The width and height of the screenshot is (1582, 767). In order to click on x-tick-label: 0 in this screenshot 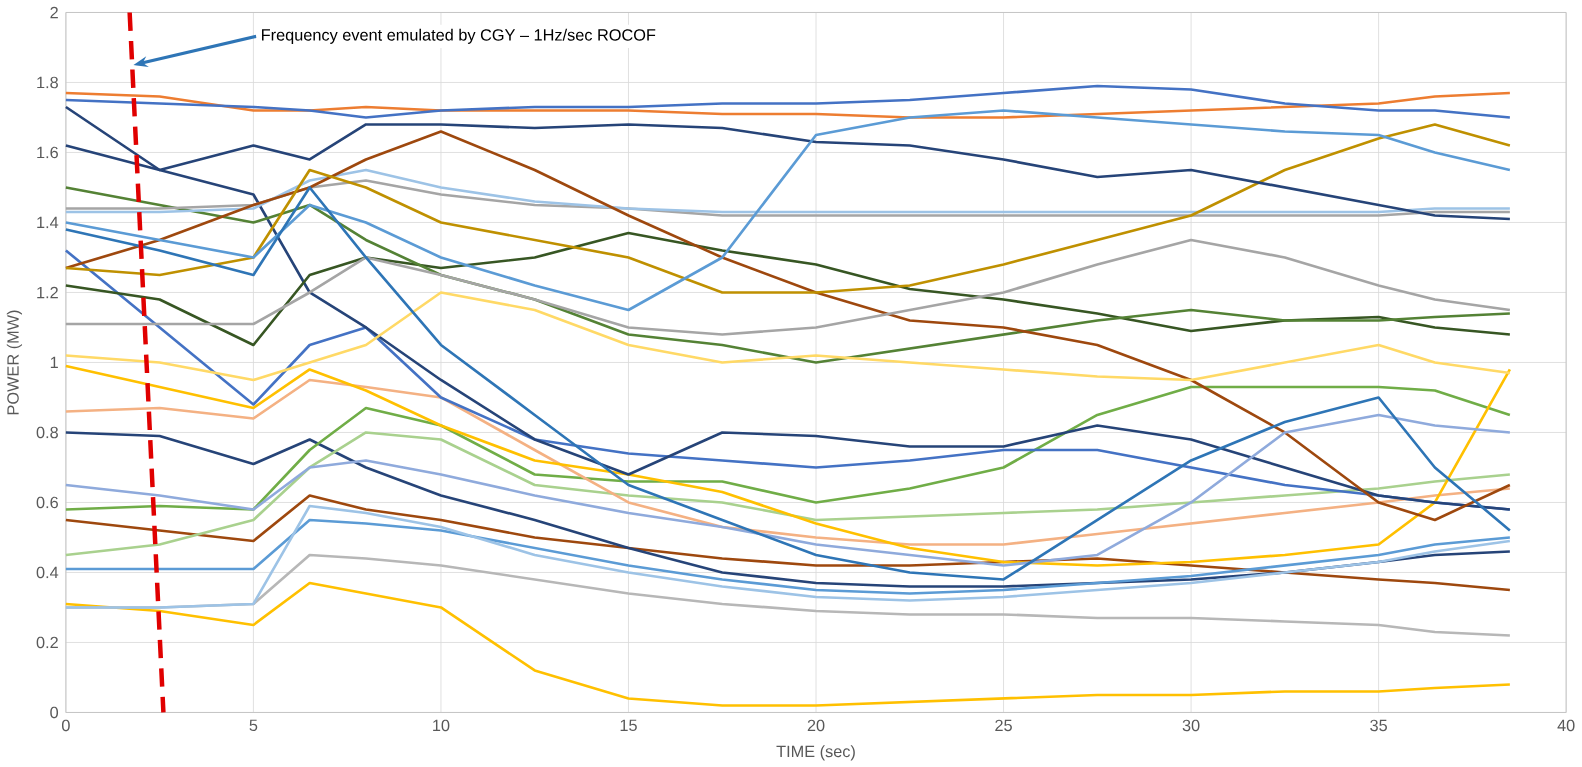, I will do `click(65, 725)`.